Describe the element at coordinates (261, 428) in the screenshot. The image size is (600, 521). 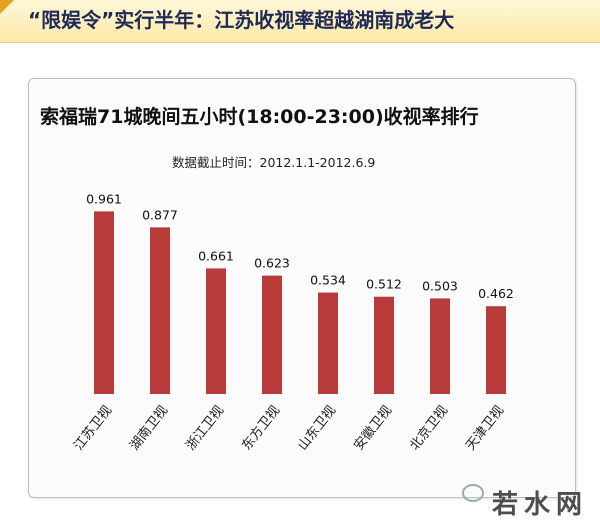
I see `category-label-3: 东方卫视` at that location.